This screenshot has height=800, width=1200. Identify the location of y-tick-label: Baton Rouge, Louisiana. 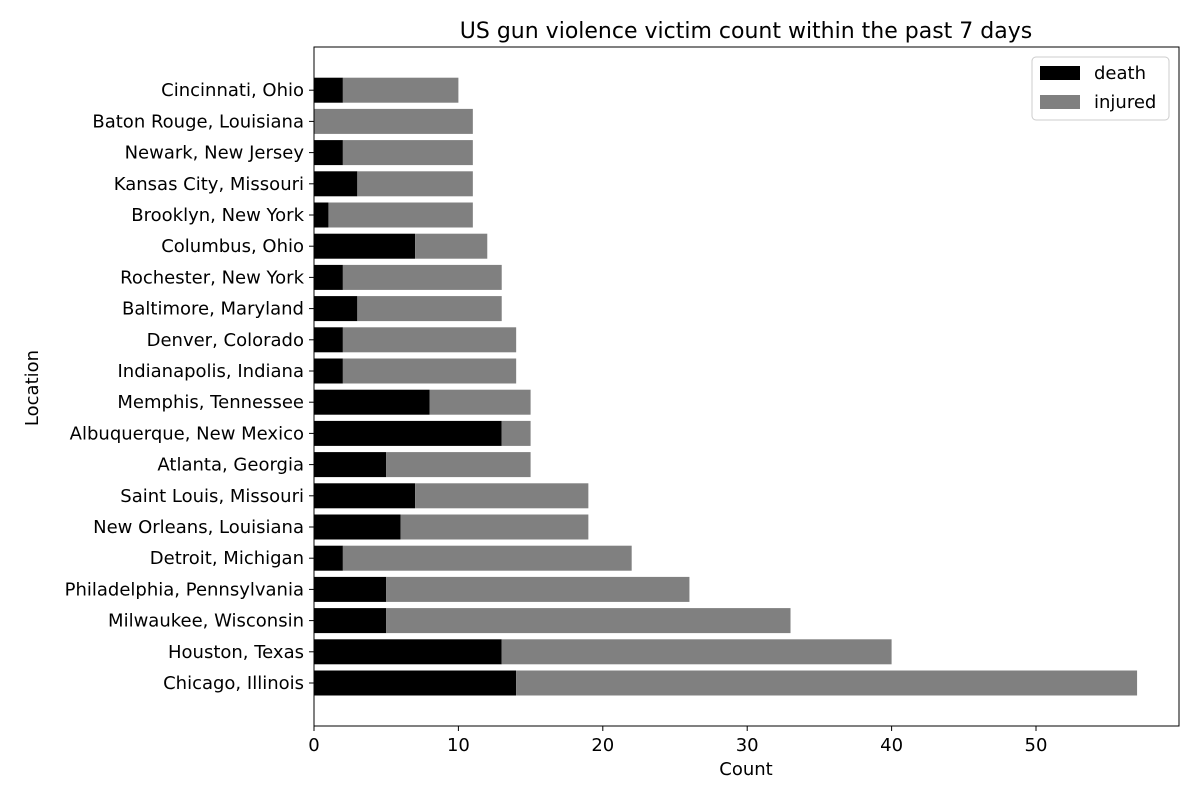
(198, 121).